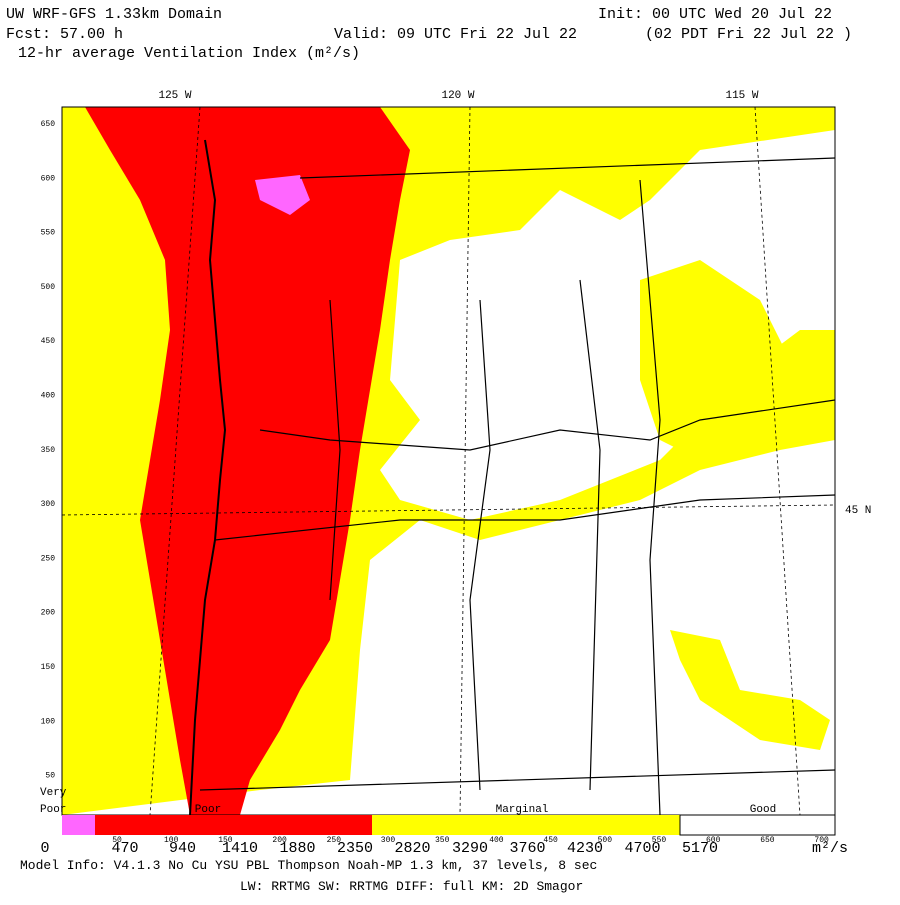  Describe the element at coordinates (48, 613) in the screenshot. I see `grid-label: 200` at that location.